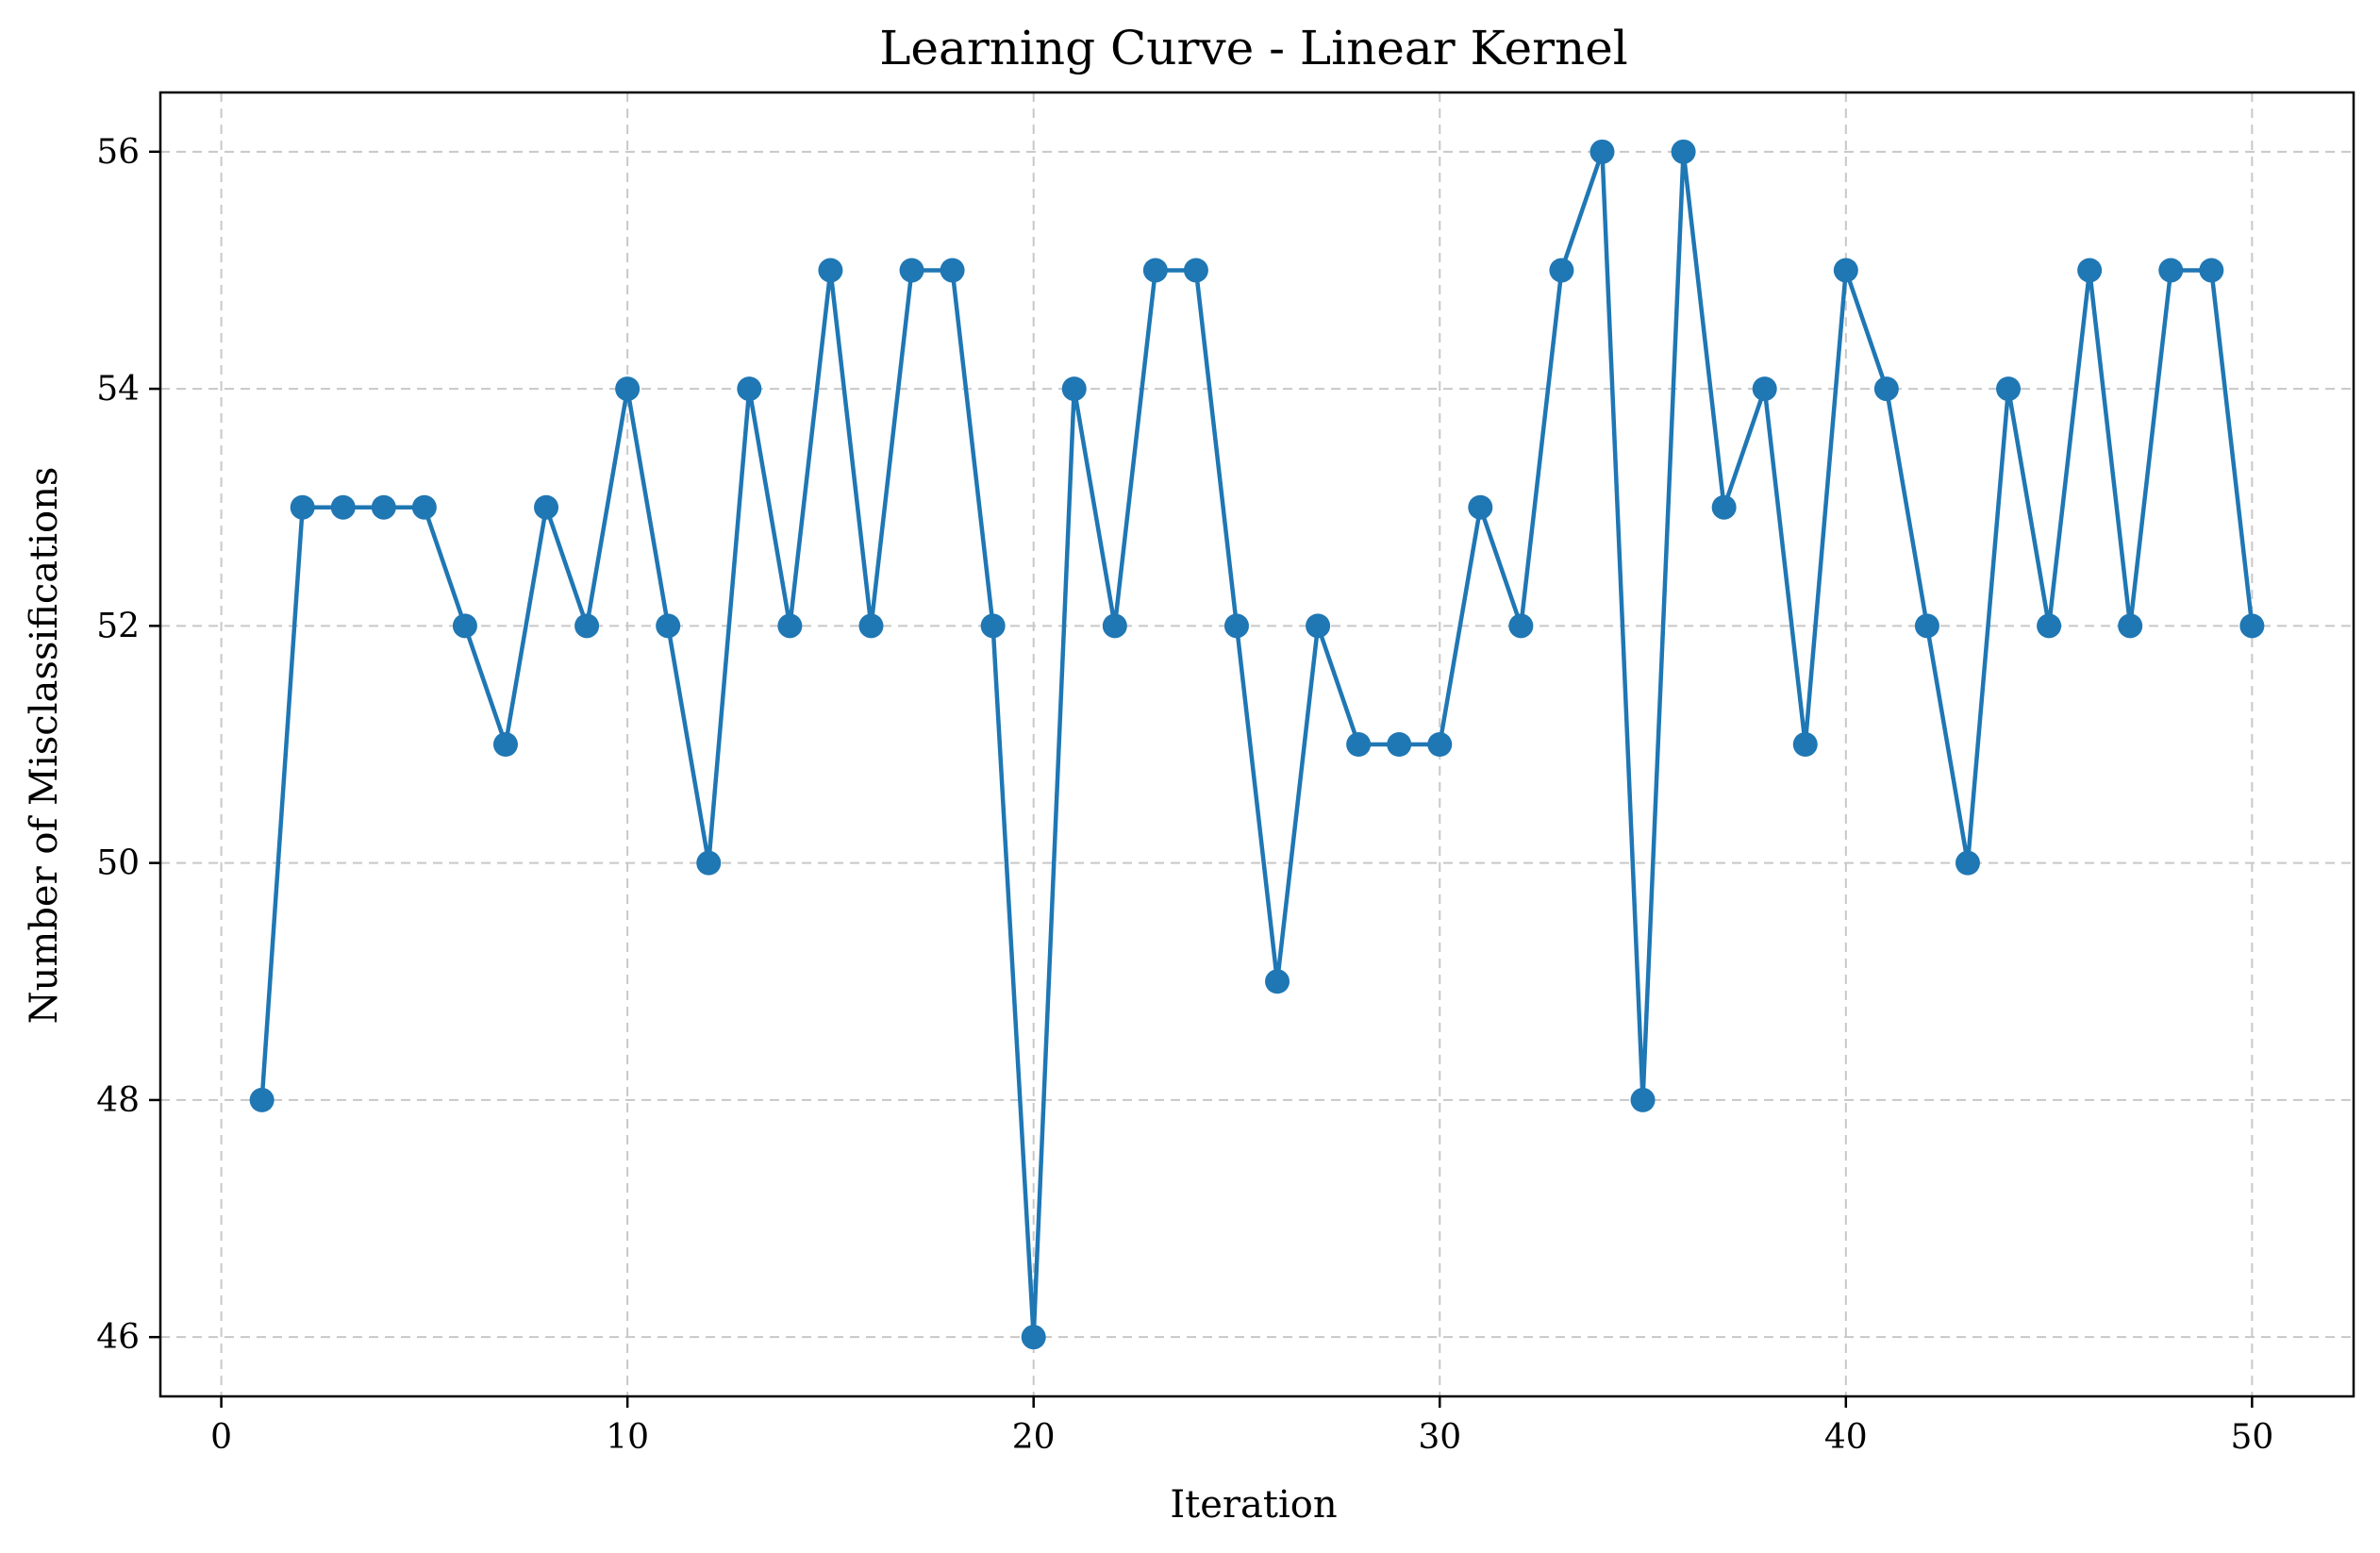 The width and height of the screenshot is (2380, 1553). What do you see at coordinates (118, 626) in the screenshot?
I see `y-tick-label: 52` at bounding box center [118, 626].